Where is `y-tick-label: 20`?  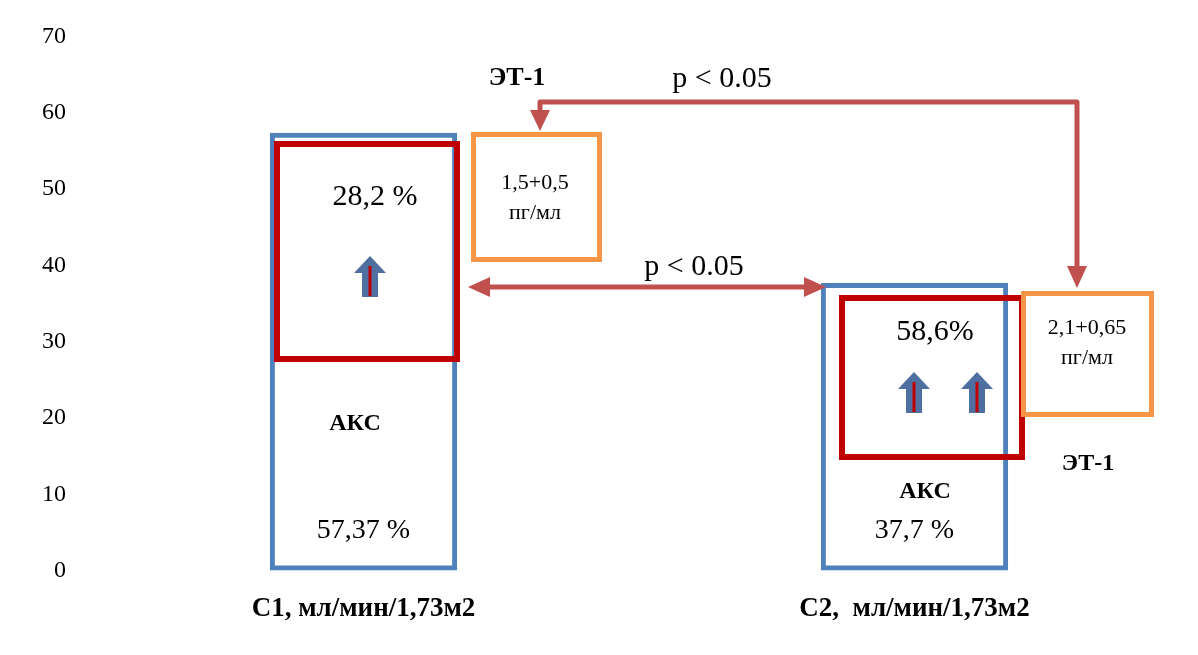 y-tick-label: 20 is located at coordinates (54, 416).